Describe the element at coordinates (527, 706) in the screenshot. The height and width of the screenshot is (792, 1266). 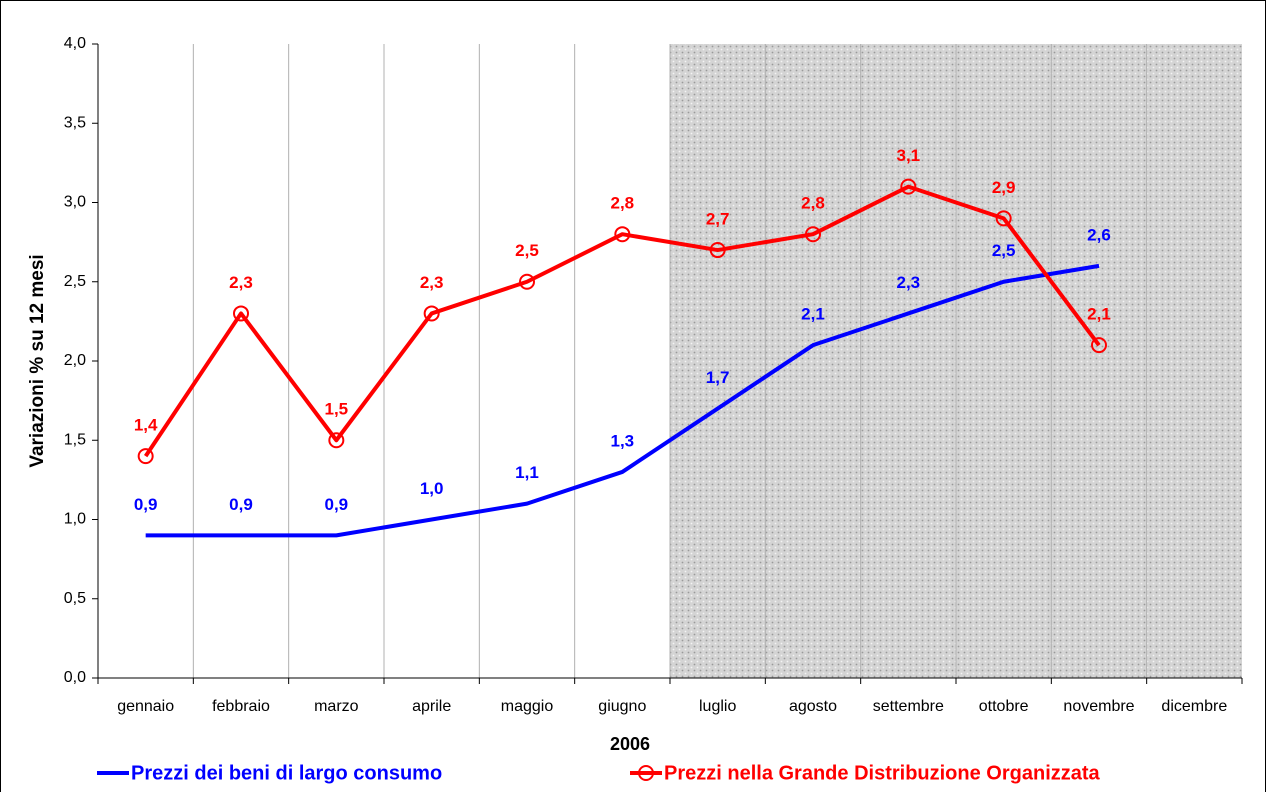
I see `x-tick-label: maggio` at that location.